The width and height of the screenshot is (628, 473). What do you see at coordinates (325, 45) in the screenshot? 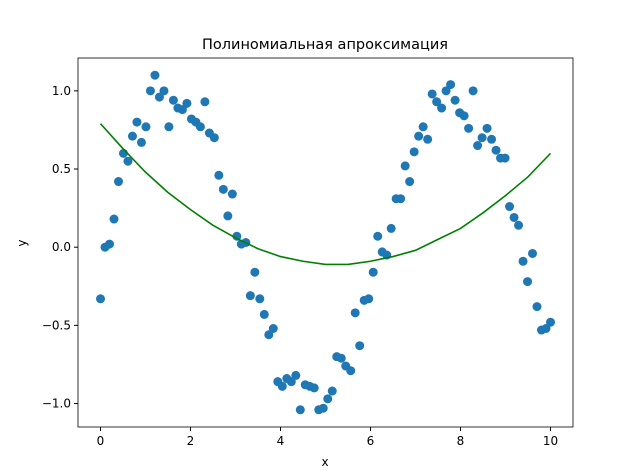
I see `chart-title: Полиномиальная апроксимация` at bounding box center [325, 45].